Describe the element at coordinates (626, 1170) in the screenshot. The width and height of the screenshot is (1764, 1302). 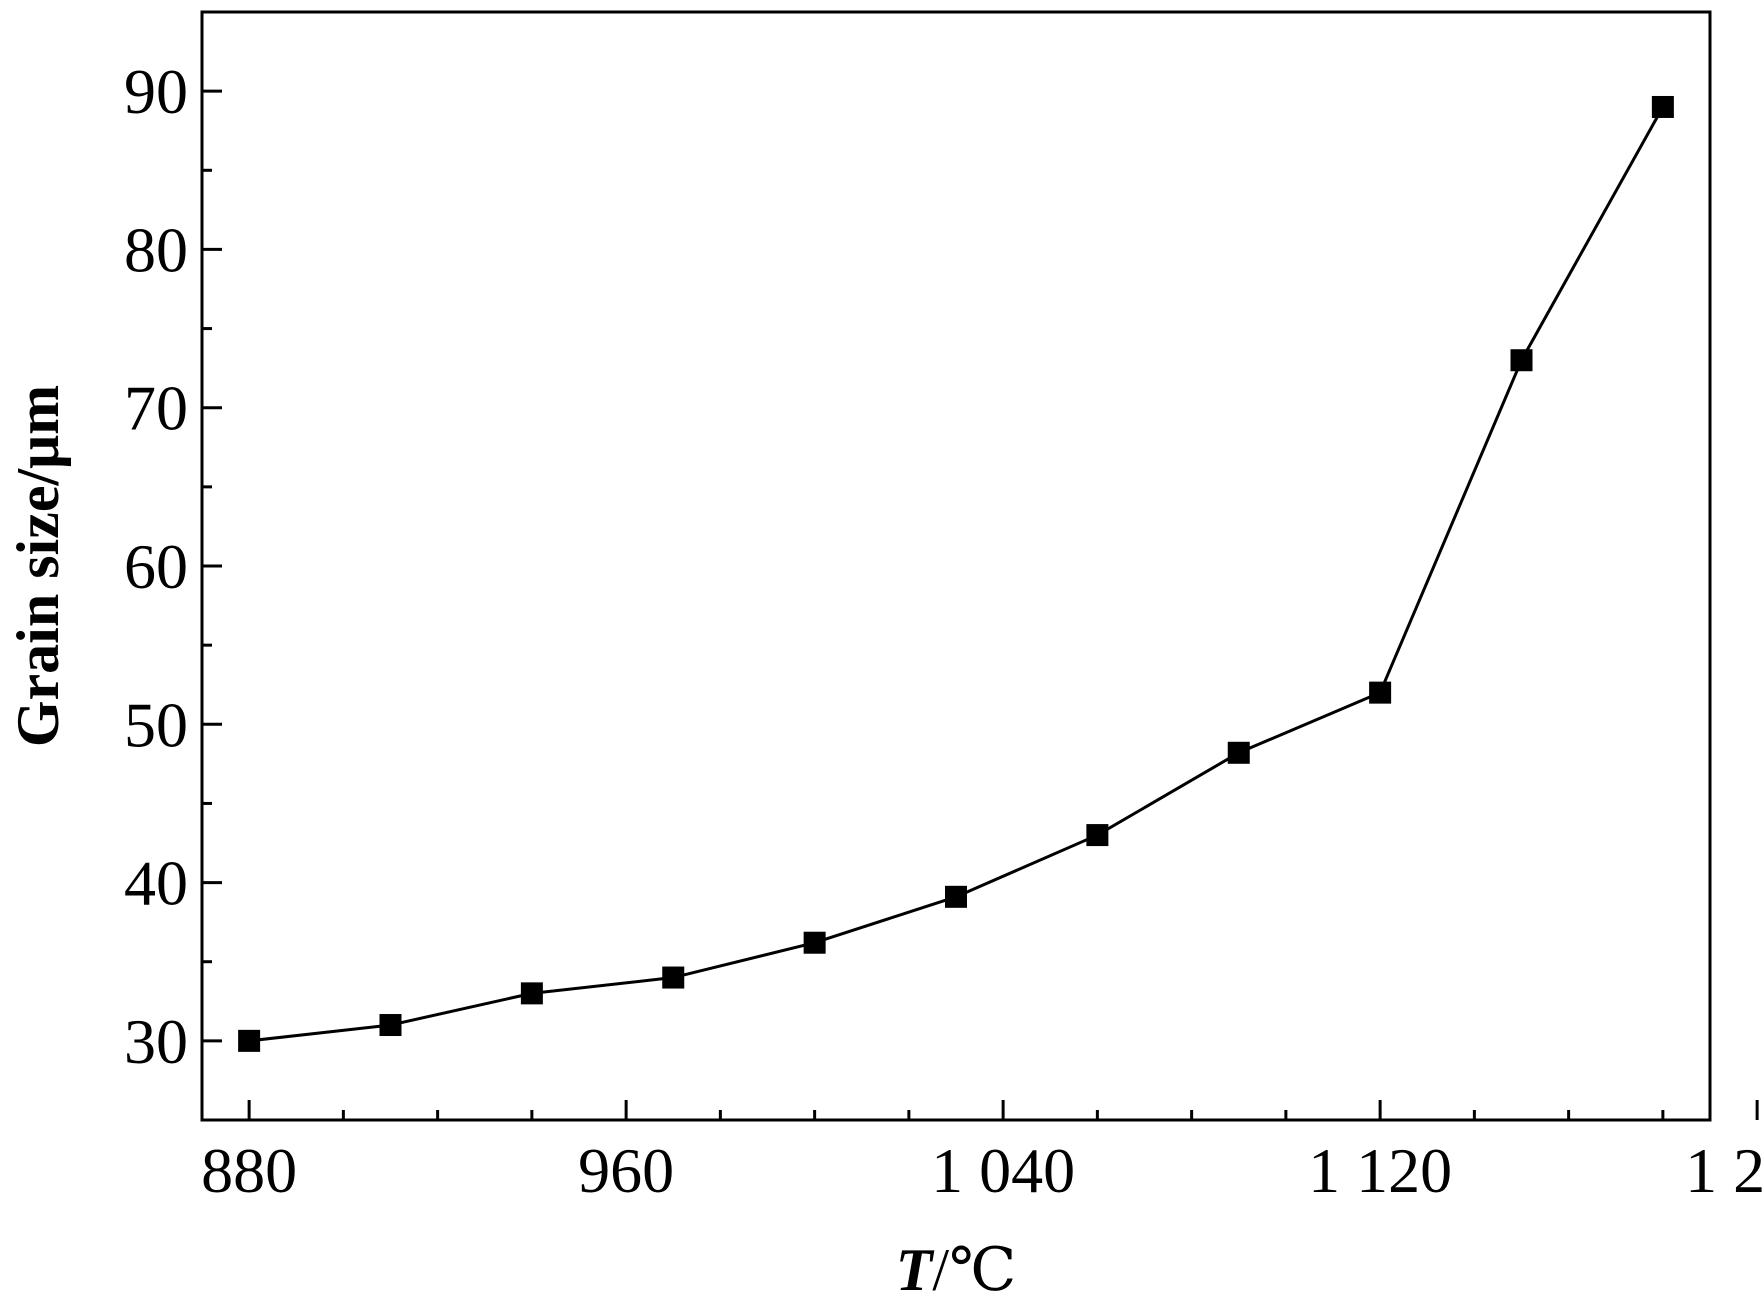
I see `x-tick-label: 960` at that location.